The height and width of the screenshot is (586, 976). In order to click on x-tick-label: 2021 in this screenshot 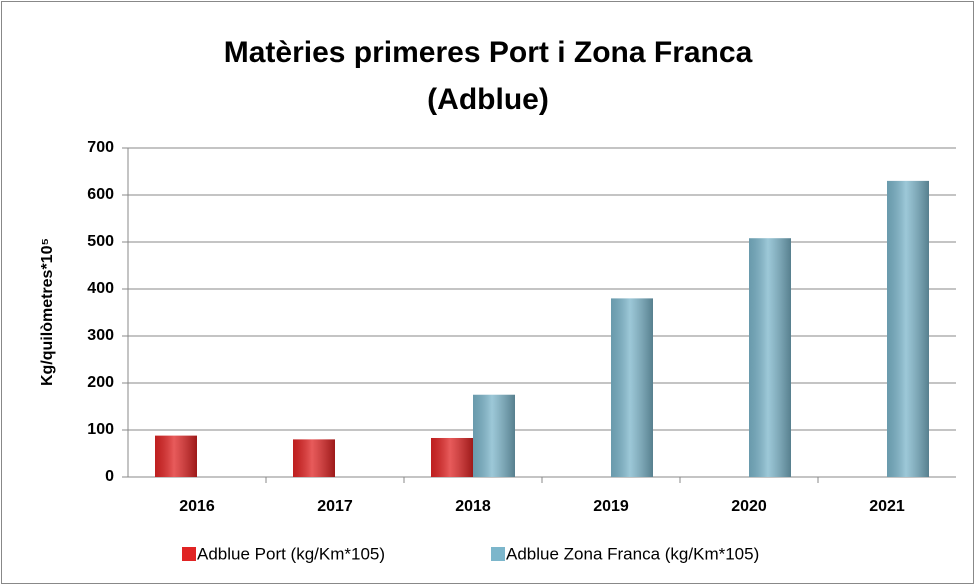, I will do `click(887, 506)`.